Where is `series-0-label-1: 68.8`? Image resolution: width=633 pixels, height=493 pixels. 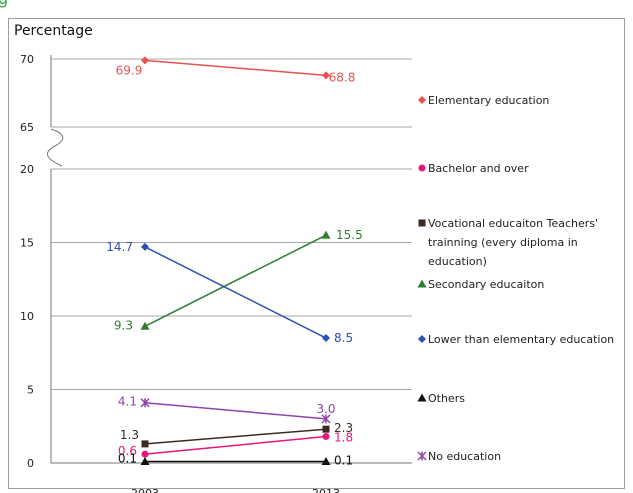
series-0-label-1: 68.8 is located at coordinates (342, 77).